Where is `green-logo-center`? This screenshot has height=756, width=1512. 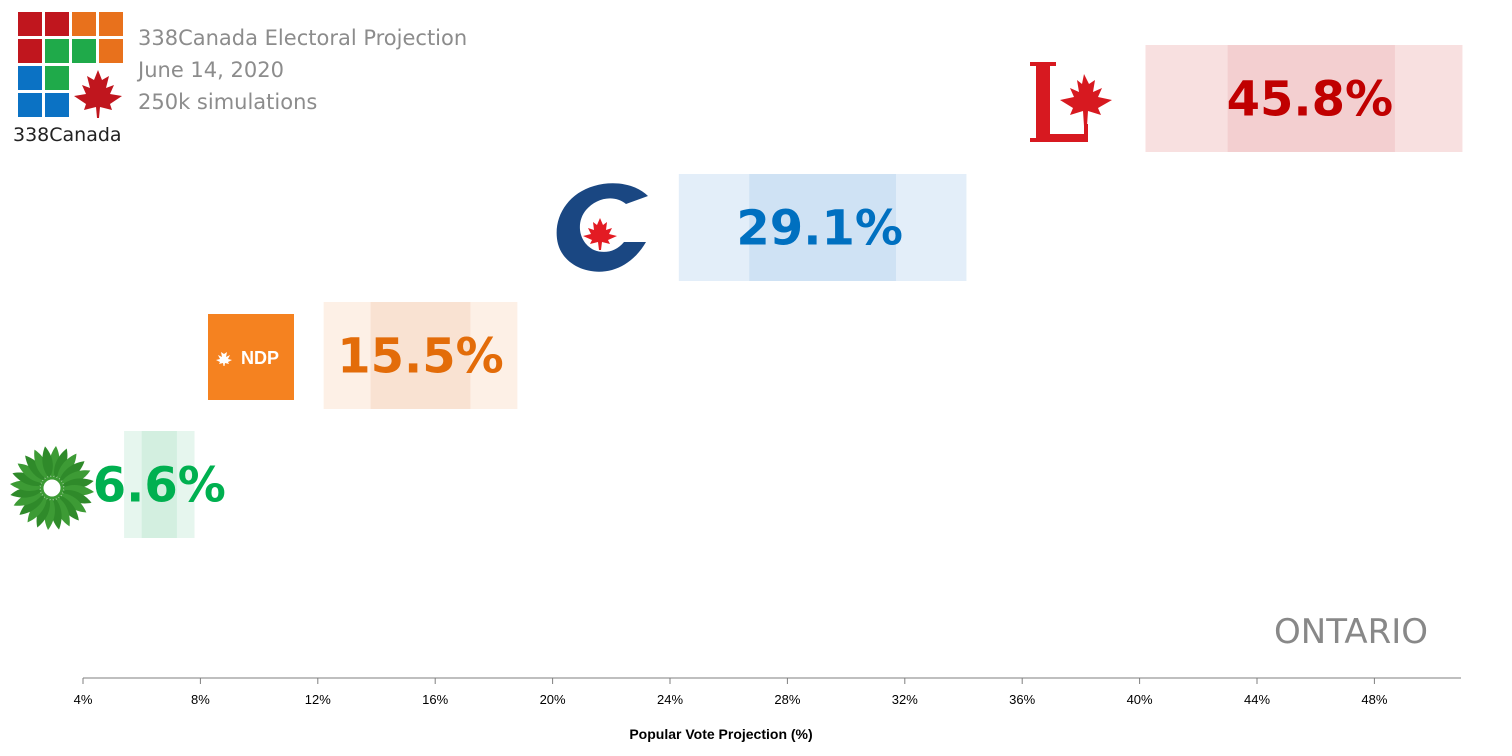 green-logo-center is located at coordinates (52, 488).